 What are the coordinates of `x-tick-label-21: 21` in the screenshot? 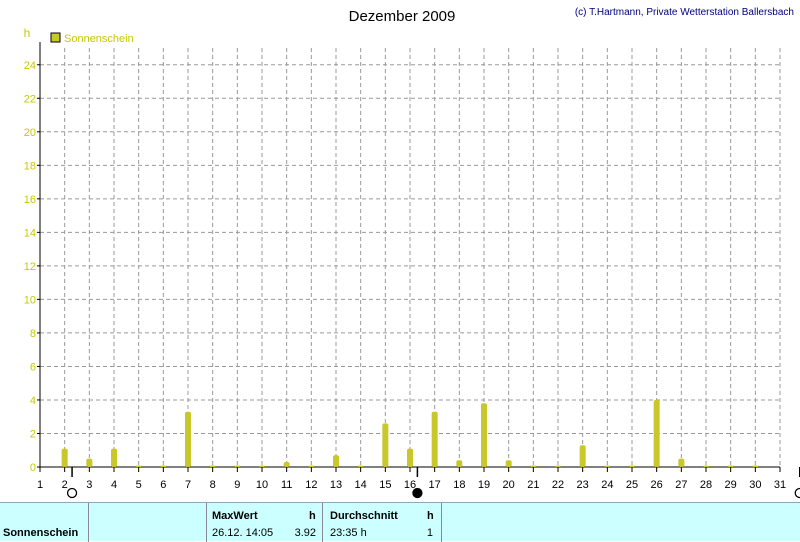 It's located at (533, 485).